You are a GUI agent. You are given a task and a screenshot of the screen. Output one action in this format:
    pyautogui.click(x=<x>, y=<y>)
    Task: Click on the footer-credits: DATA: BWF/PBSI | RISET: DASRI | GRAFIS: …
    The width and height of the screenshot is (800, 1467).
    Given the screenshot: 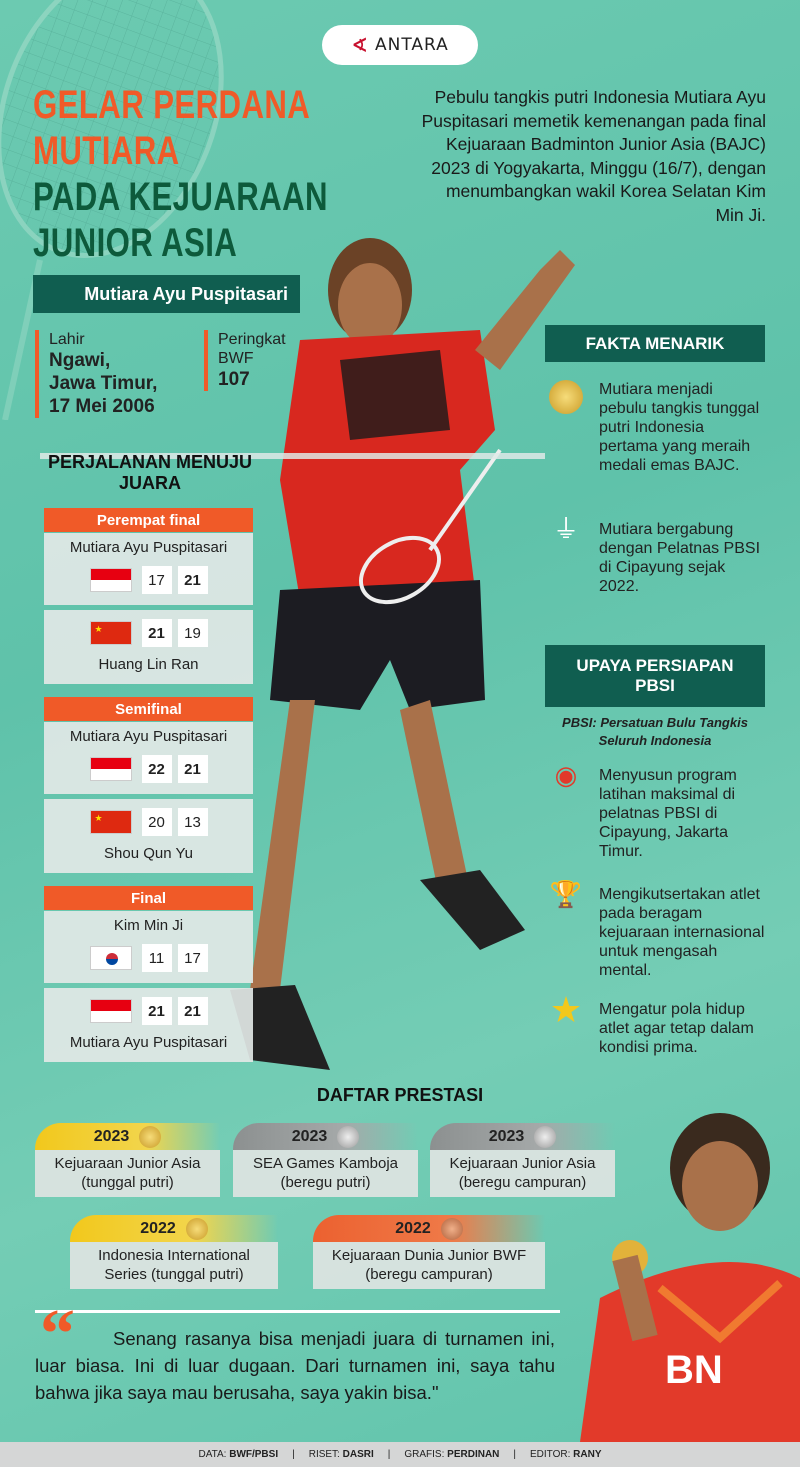 What is the action you would take?
    pyautogui.click(x=400, y=1454)
    